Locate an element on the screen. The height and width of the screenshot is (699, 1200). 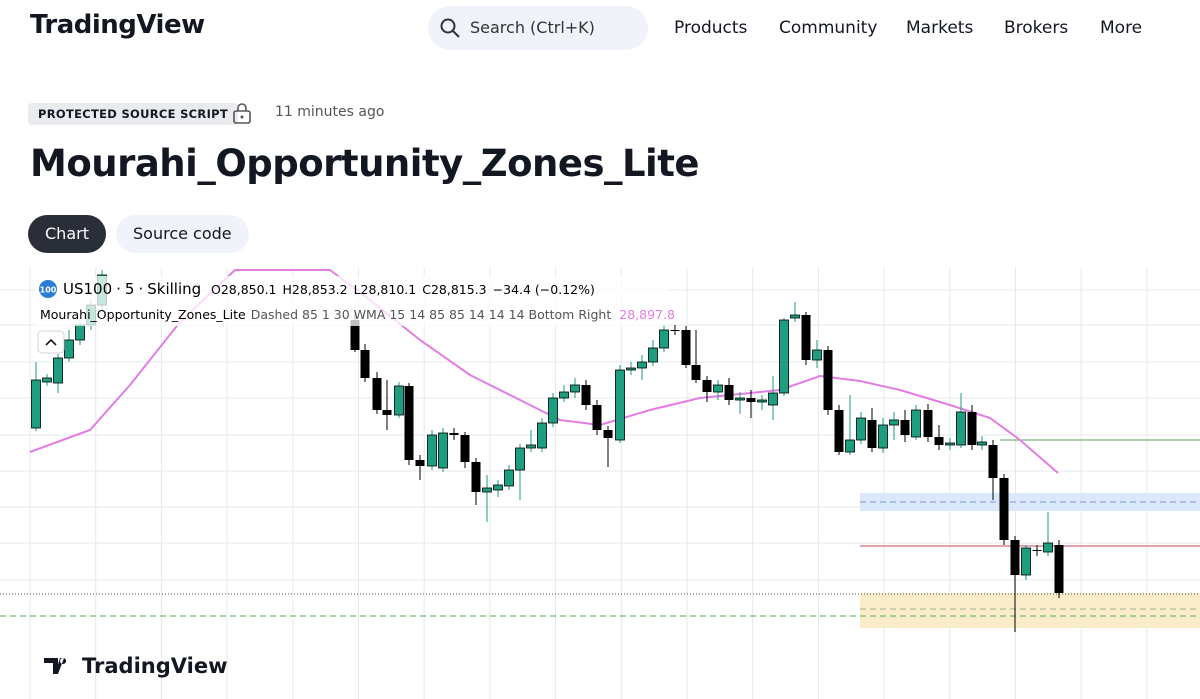
nav-item: More is located at coordinates (1121, 28).